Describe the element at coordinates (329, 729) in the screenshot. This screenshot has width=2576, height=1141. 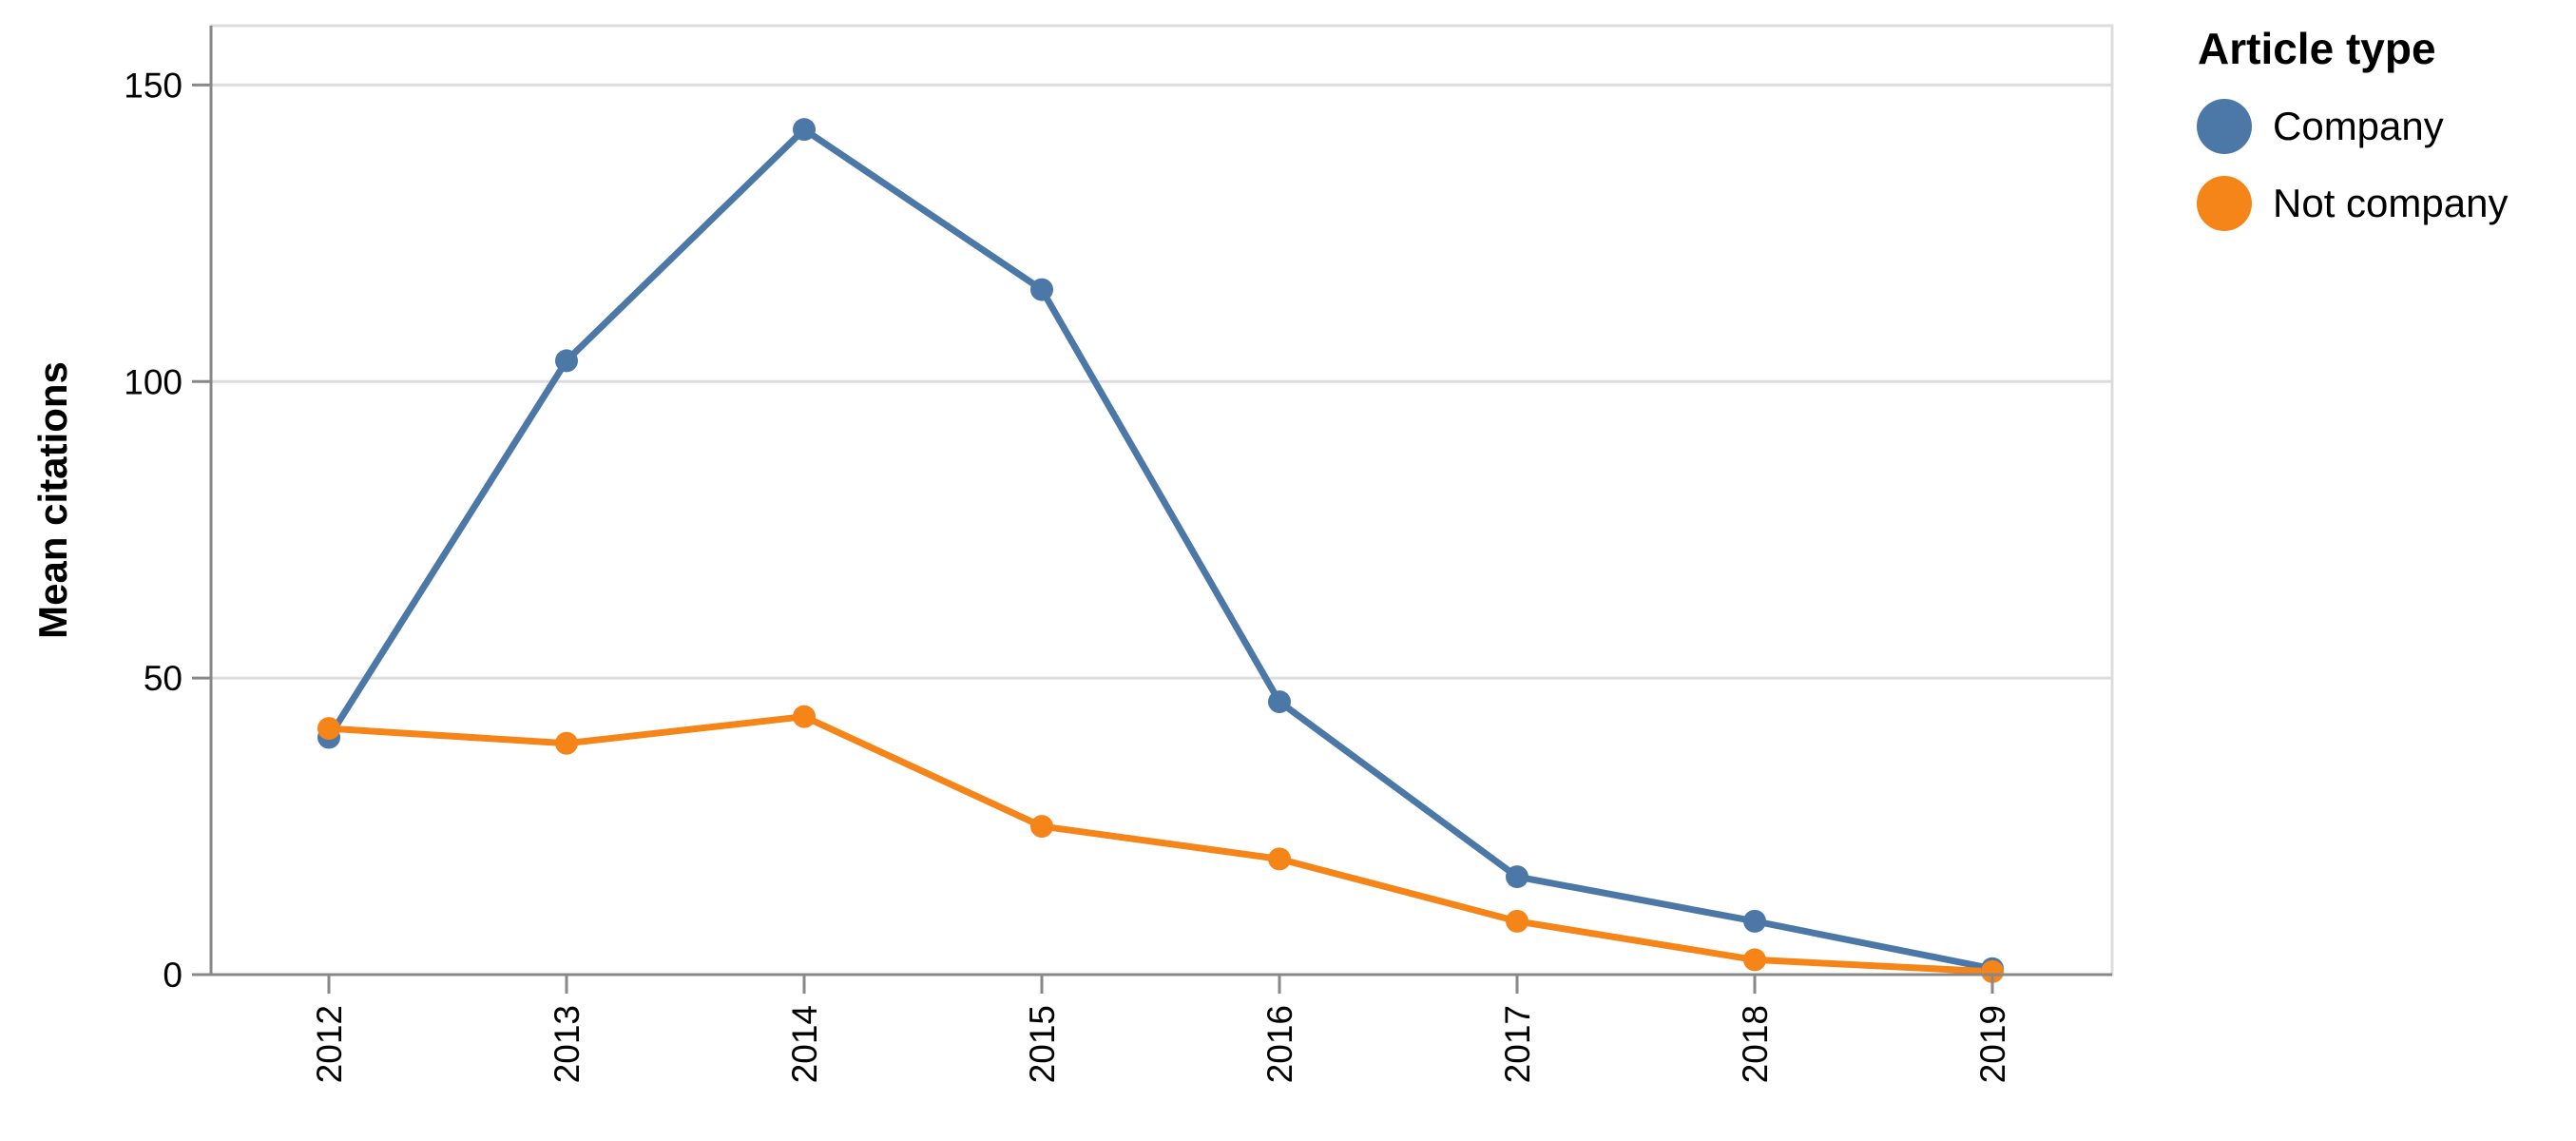
I see `point-not-company-2012` at that location.